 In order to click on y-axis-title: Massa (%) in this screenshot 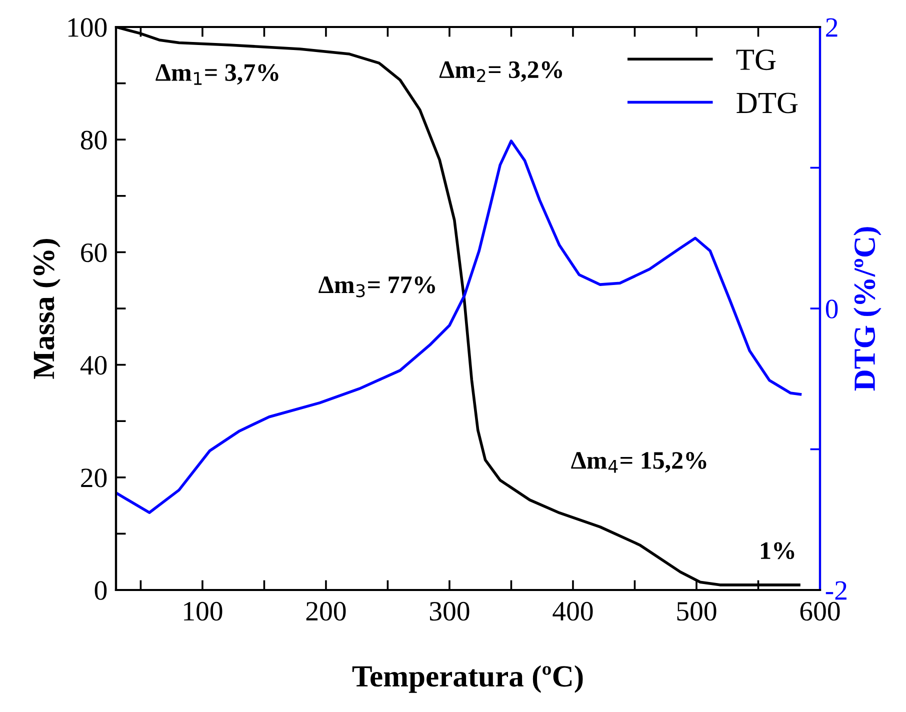, I will do `click(46, 308)`.